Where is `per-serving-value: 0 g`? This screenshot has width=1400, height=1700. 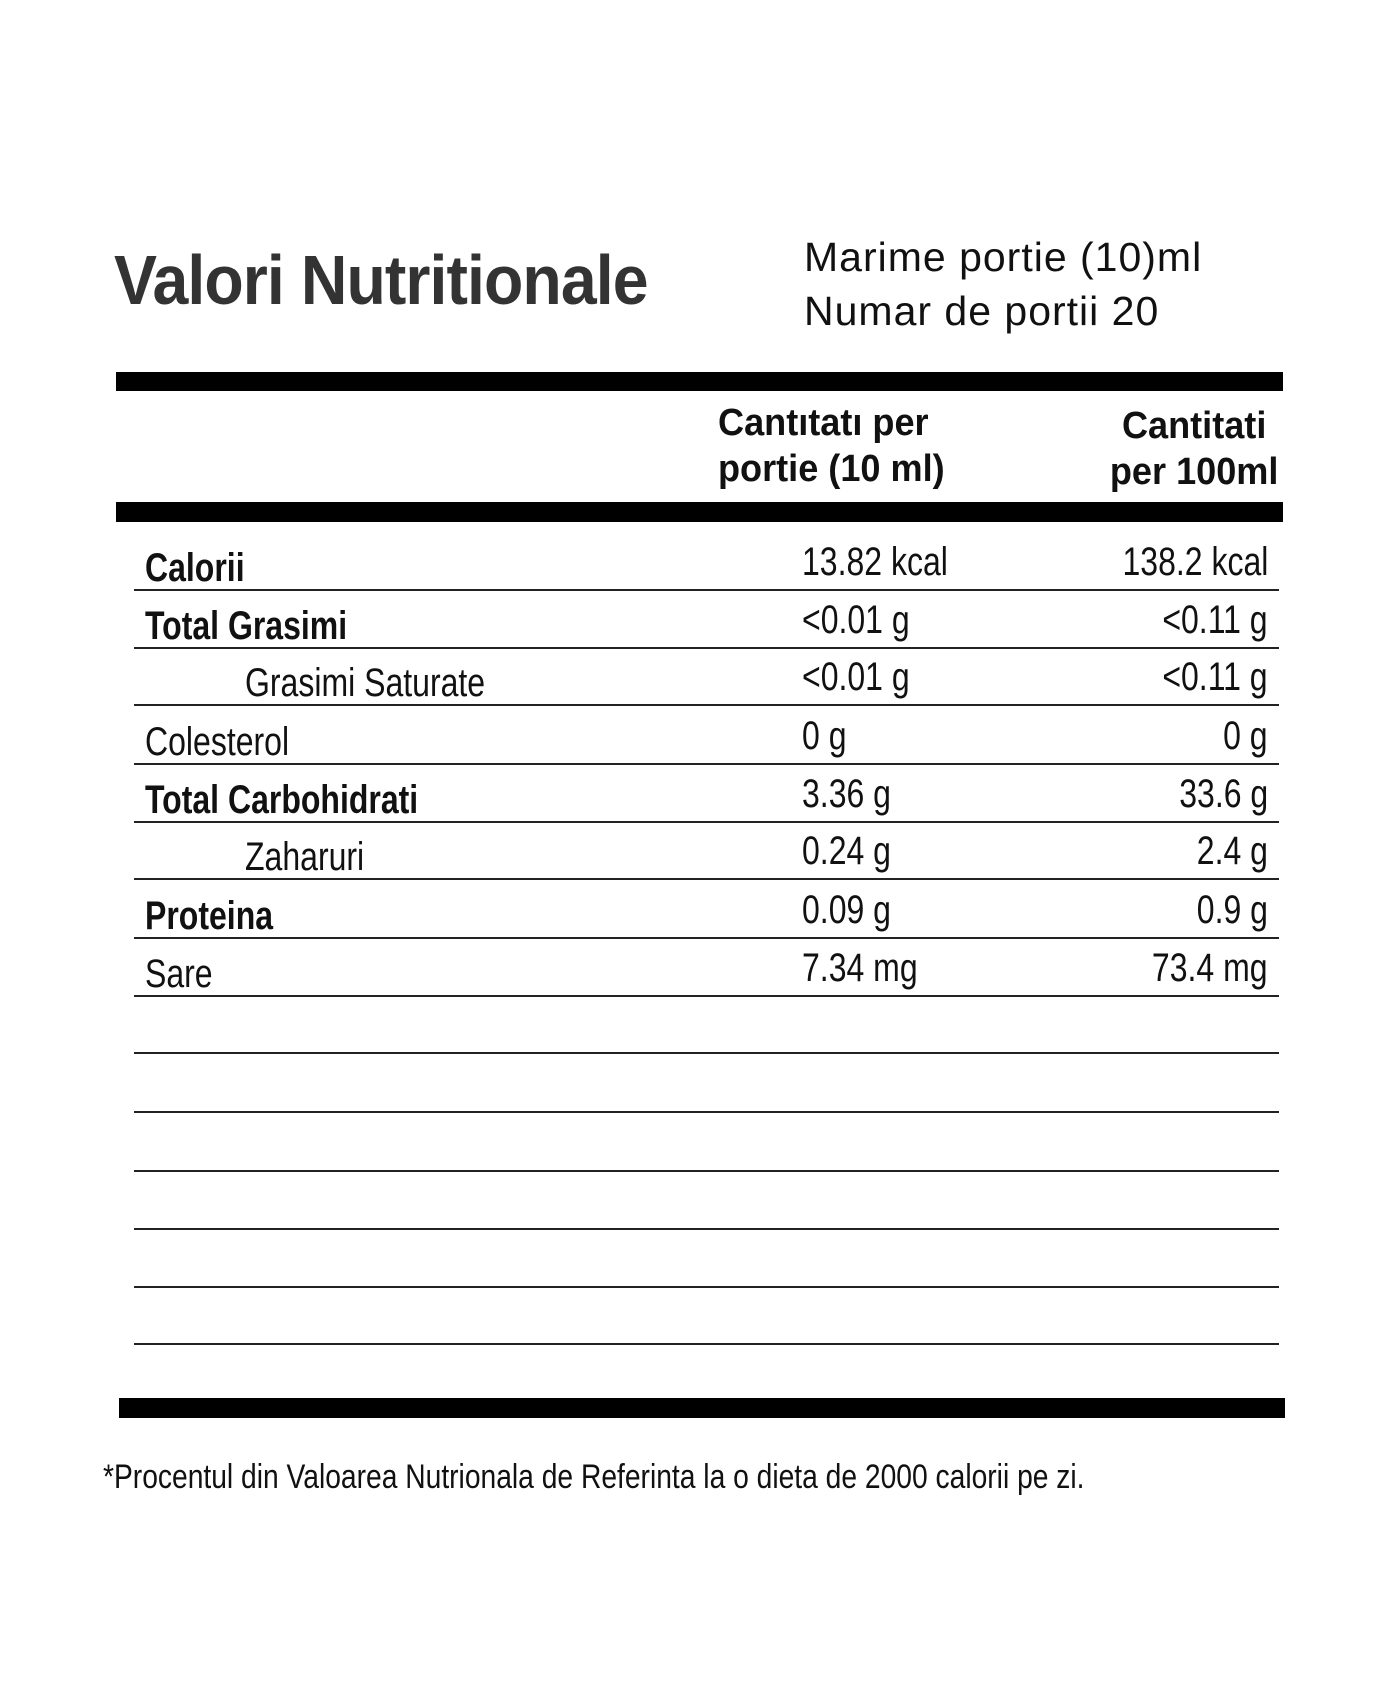 per-serving-value: 0 g is located at coordinates (824, 736).